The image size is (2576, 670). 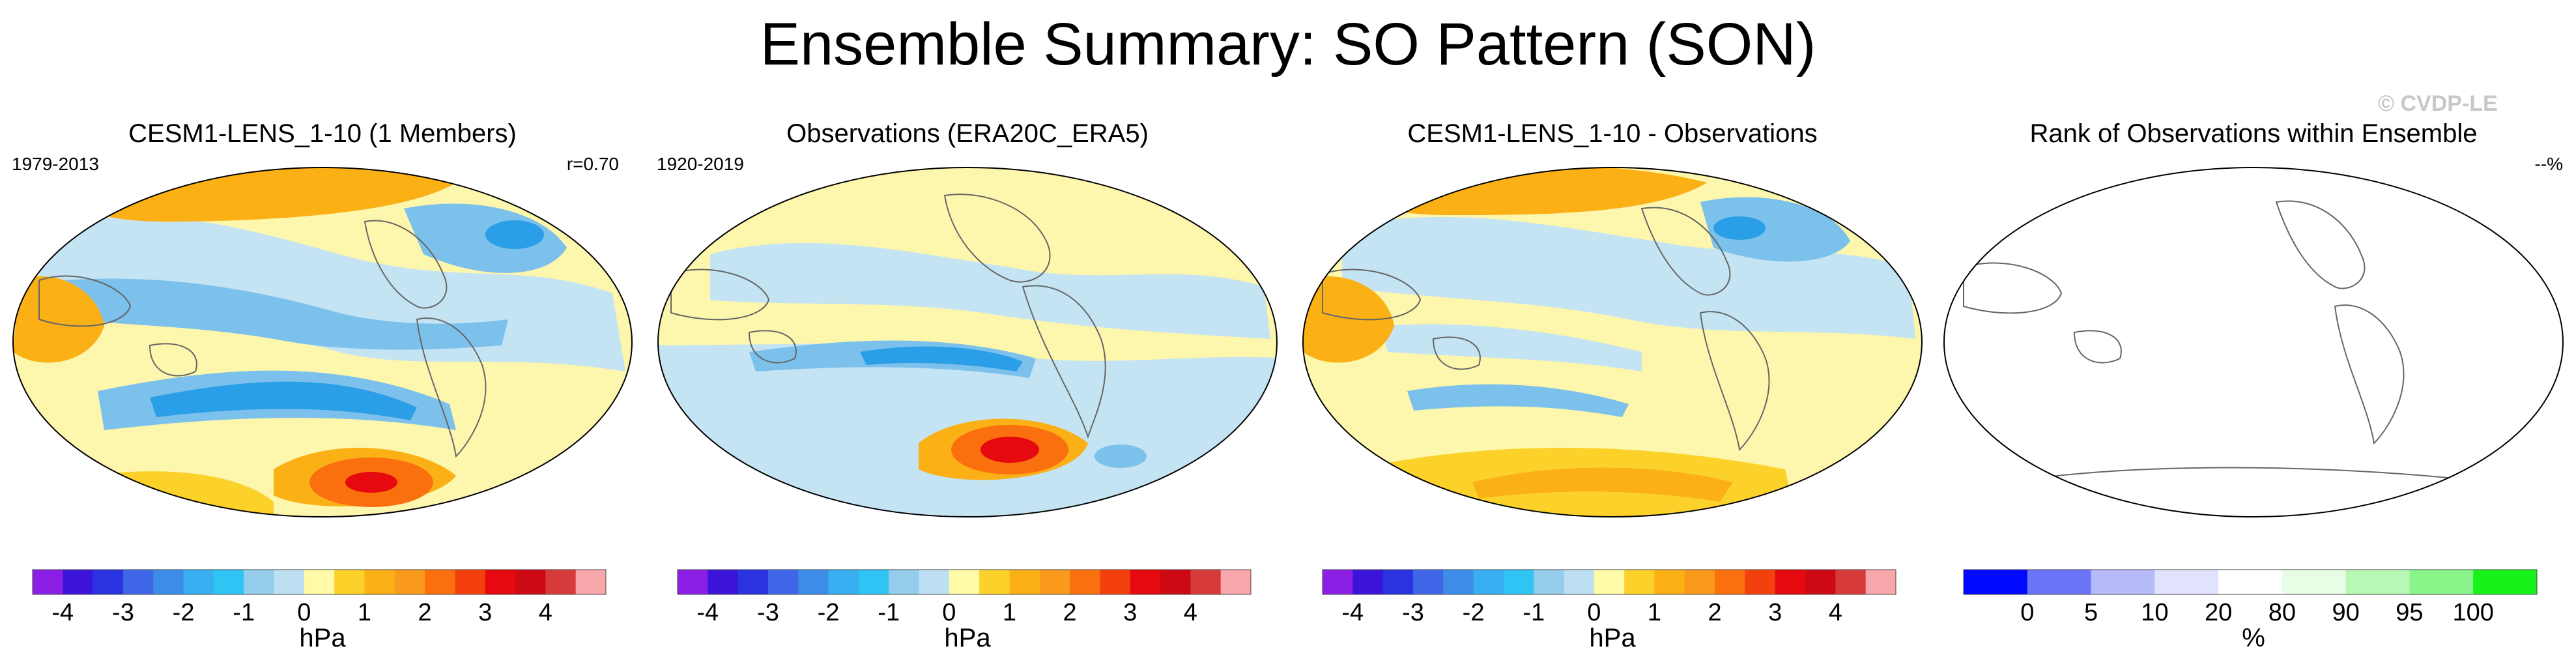 What do you see at coordinates (63, 611) in the screenshot?
I see `colorbar-tick-label: -4` at bounding box center [63, 611].